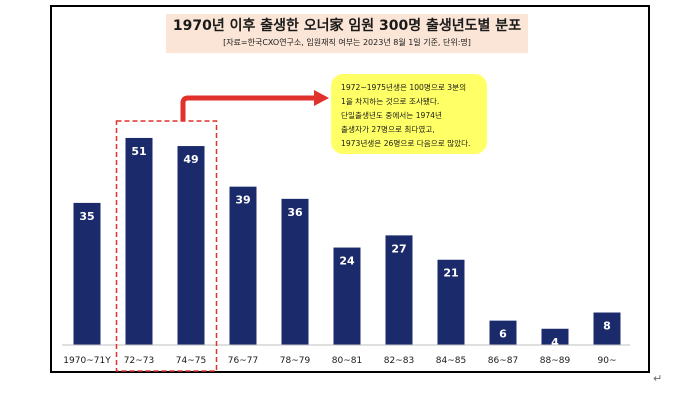  I want to click on bar-value-label: 24, so click(347, 261).